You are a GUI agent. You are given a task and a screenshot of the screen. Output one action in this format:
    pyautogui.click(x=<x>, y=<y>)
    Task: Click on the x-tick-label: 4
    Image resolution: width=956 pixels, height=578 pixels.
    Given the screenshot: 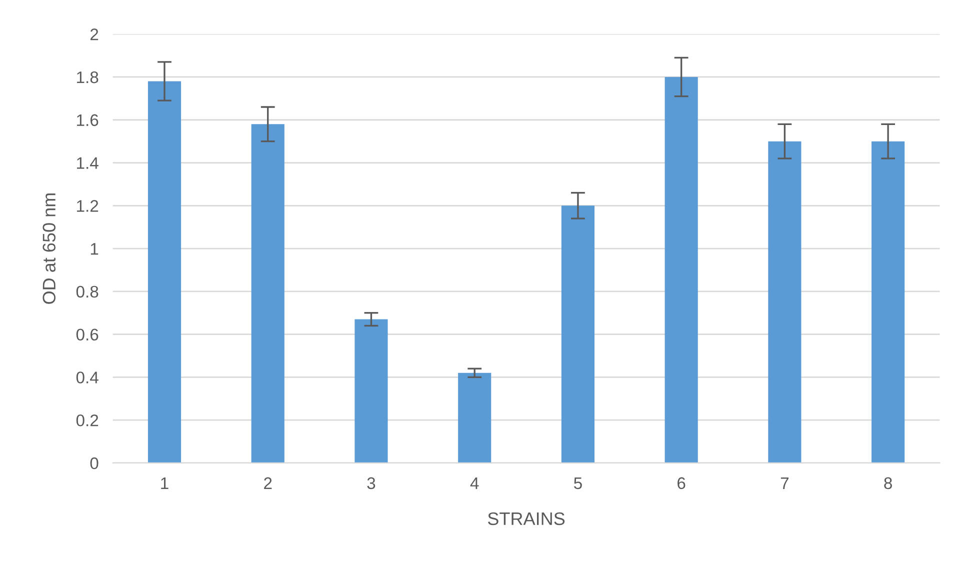 What is the action you would take?
    pyautogui.click(x=474, y=483)
    